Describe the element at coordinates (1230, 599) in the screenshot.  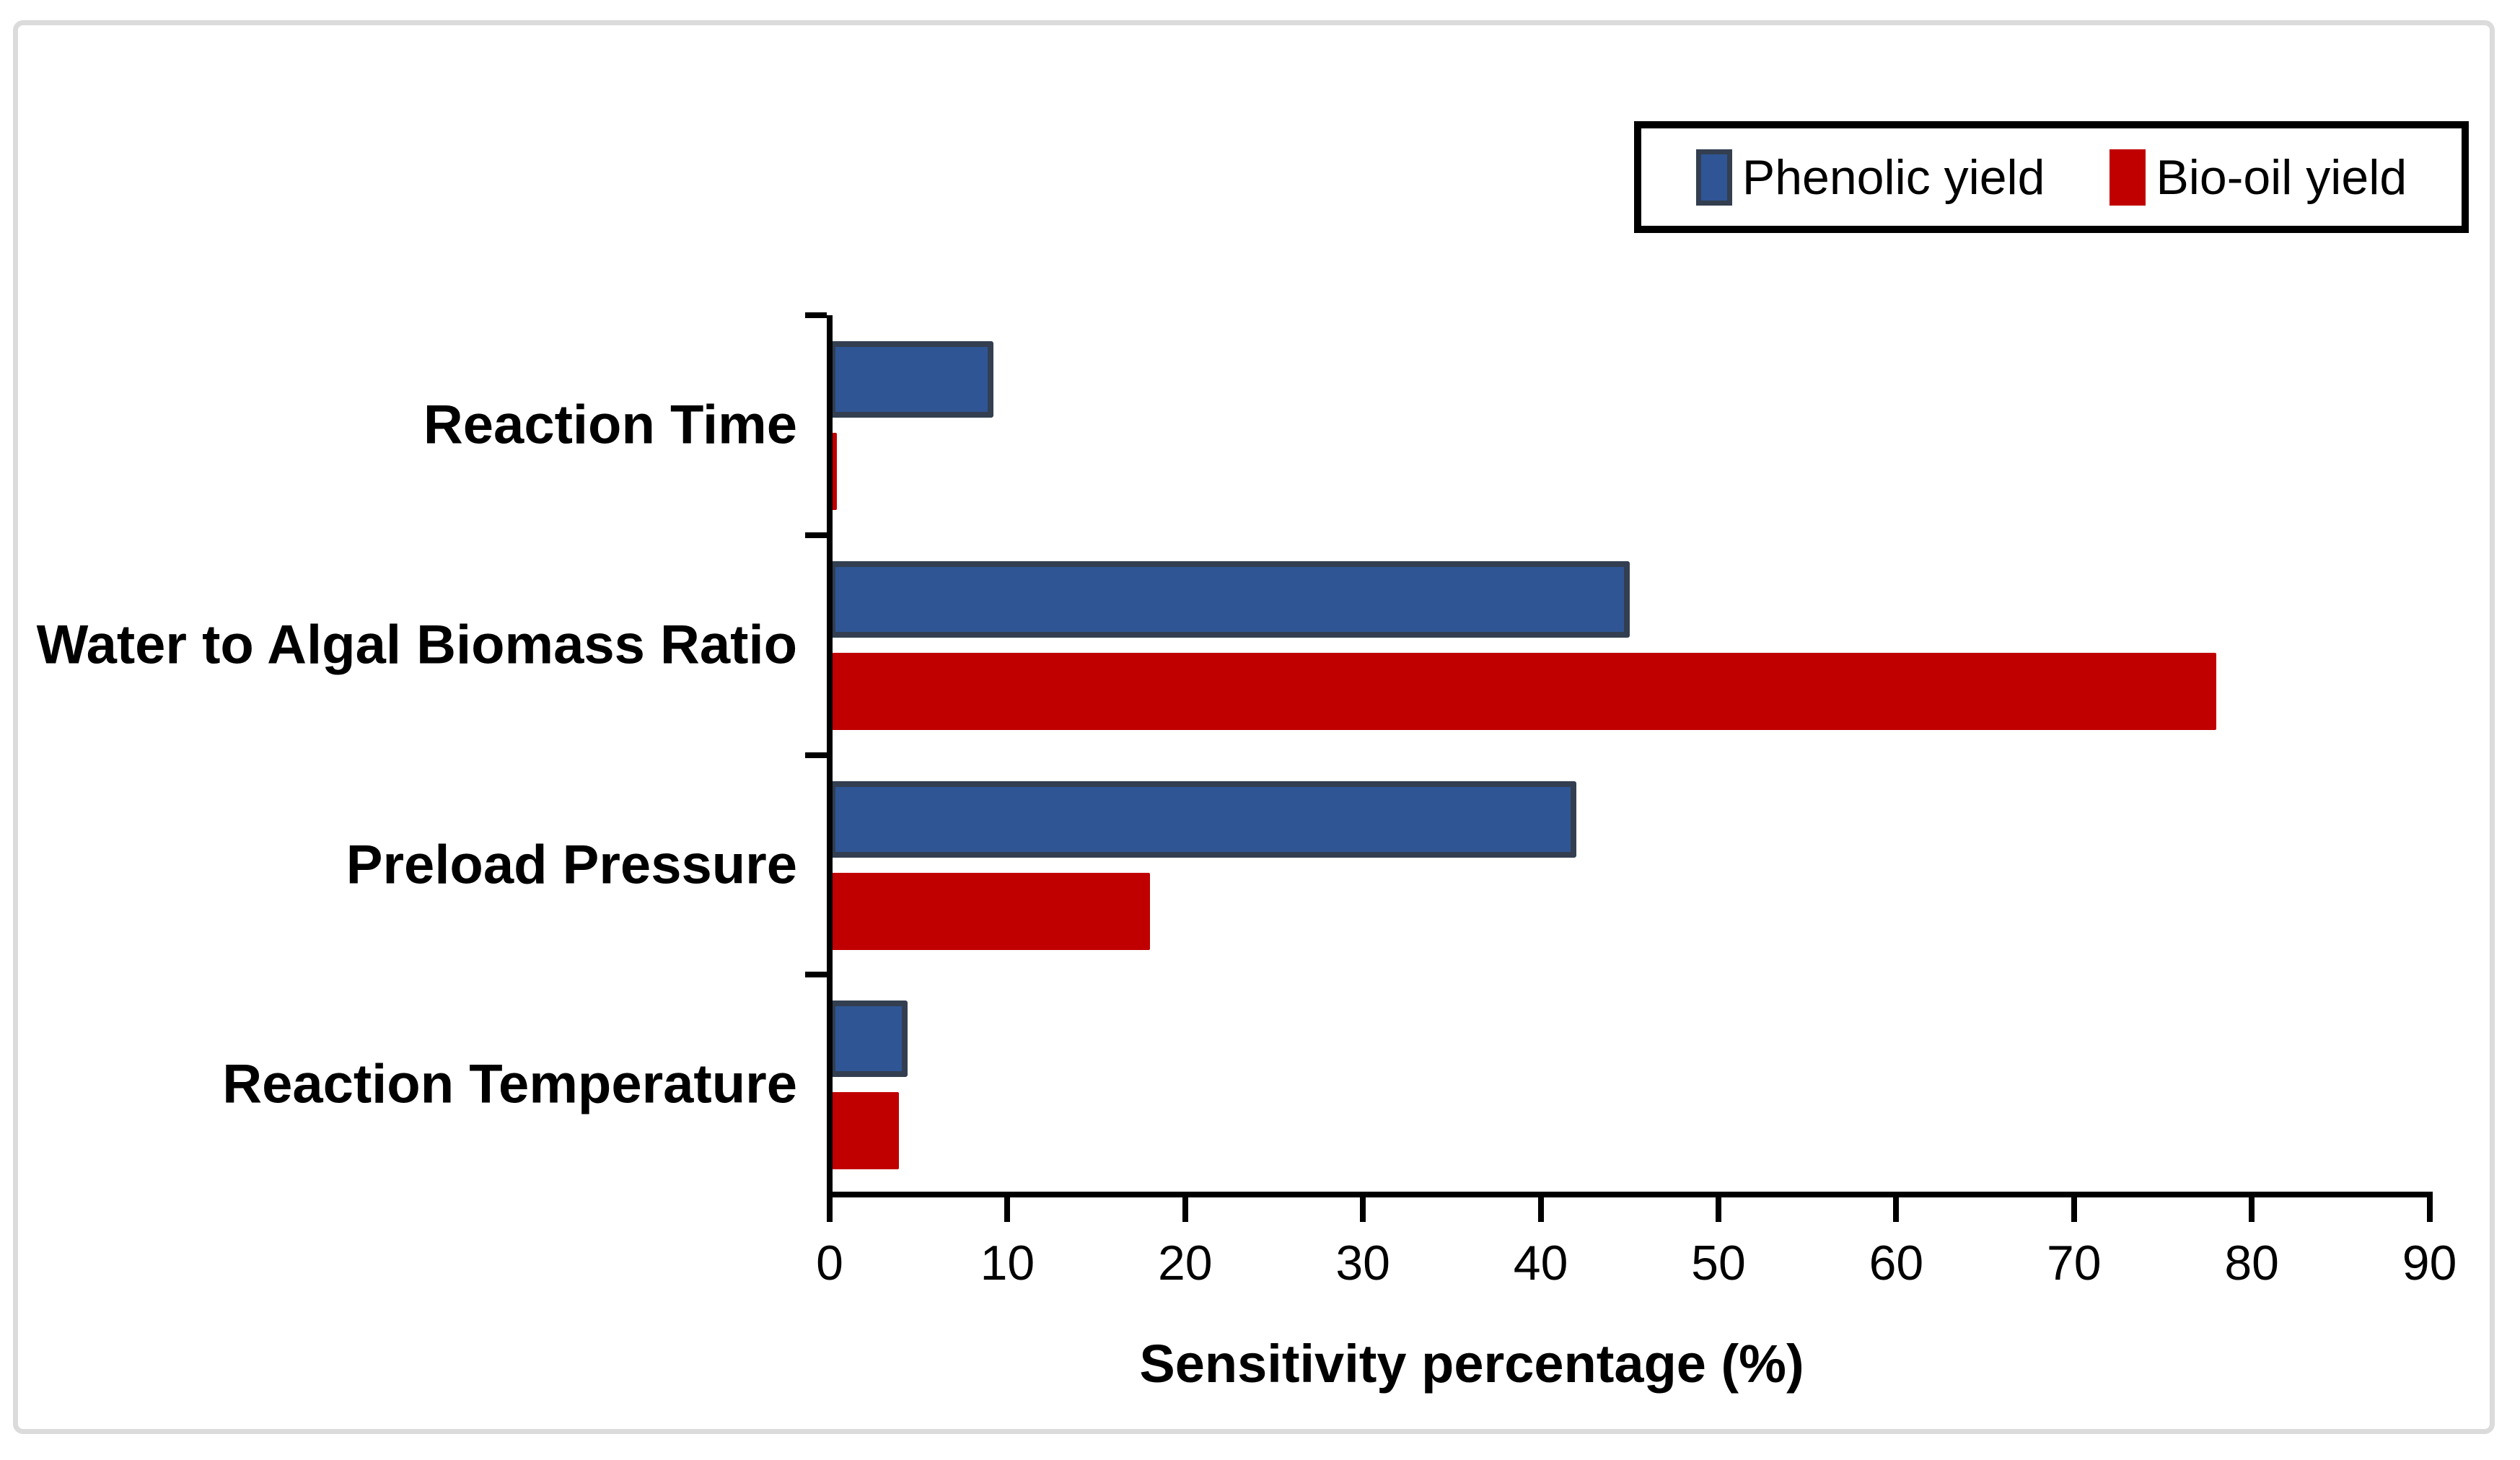
I see `bar-phenolic-yield-water-to-algal-biomass-ratio` at that location.